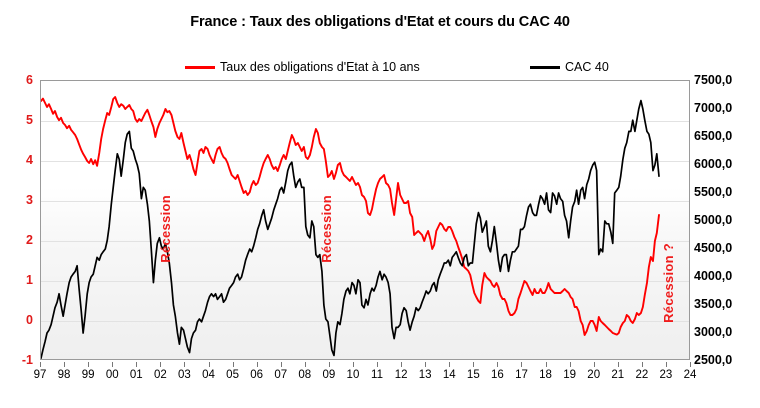 Image resolution: width=760 pixels, height=408 pixels. Describe the element at coordinates (327, 229) in the screenshot. I see `annotation-recession-2: Récession` at that location.